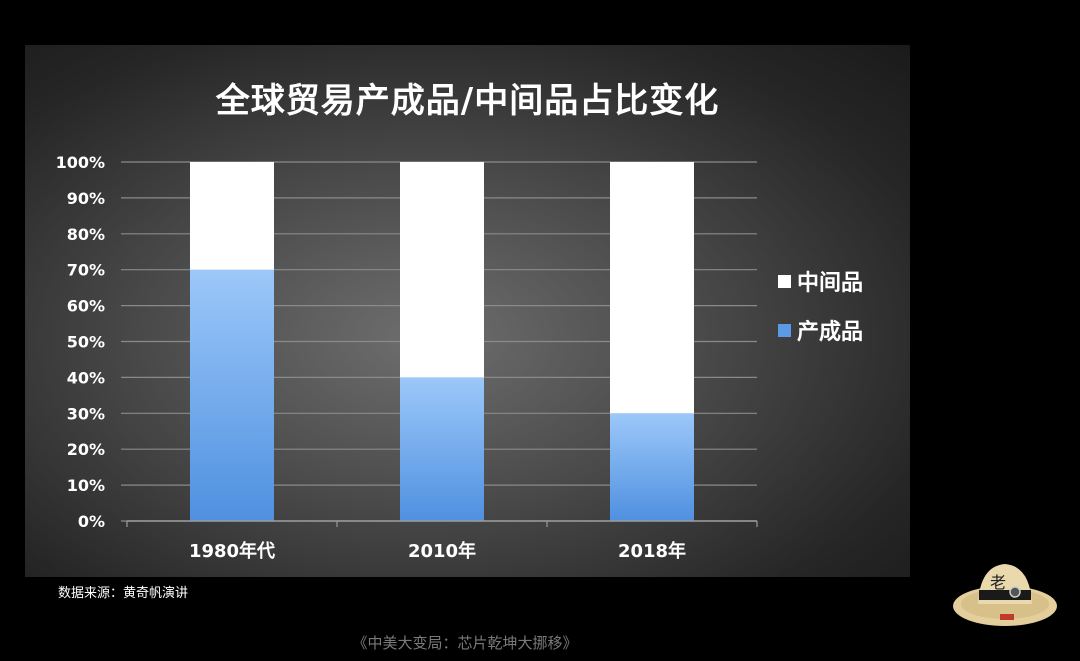 This screenshot has width=1080, height=661. I want to click on y-tick-label: 80%, so click(86, 234).